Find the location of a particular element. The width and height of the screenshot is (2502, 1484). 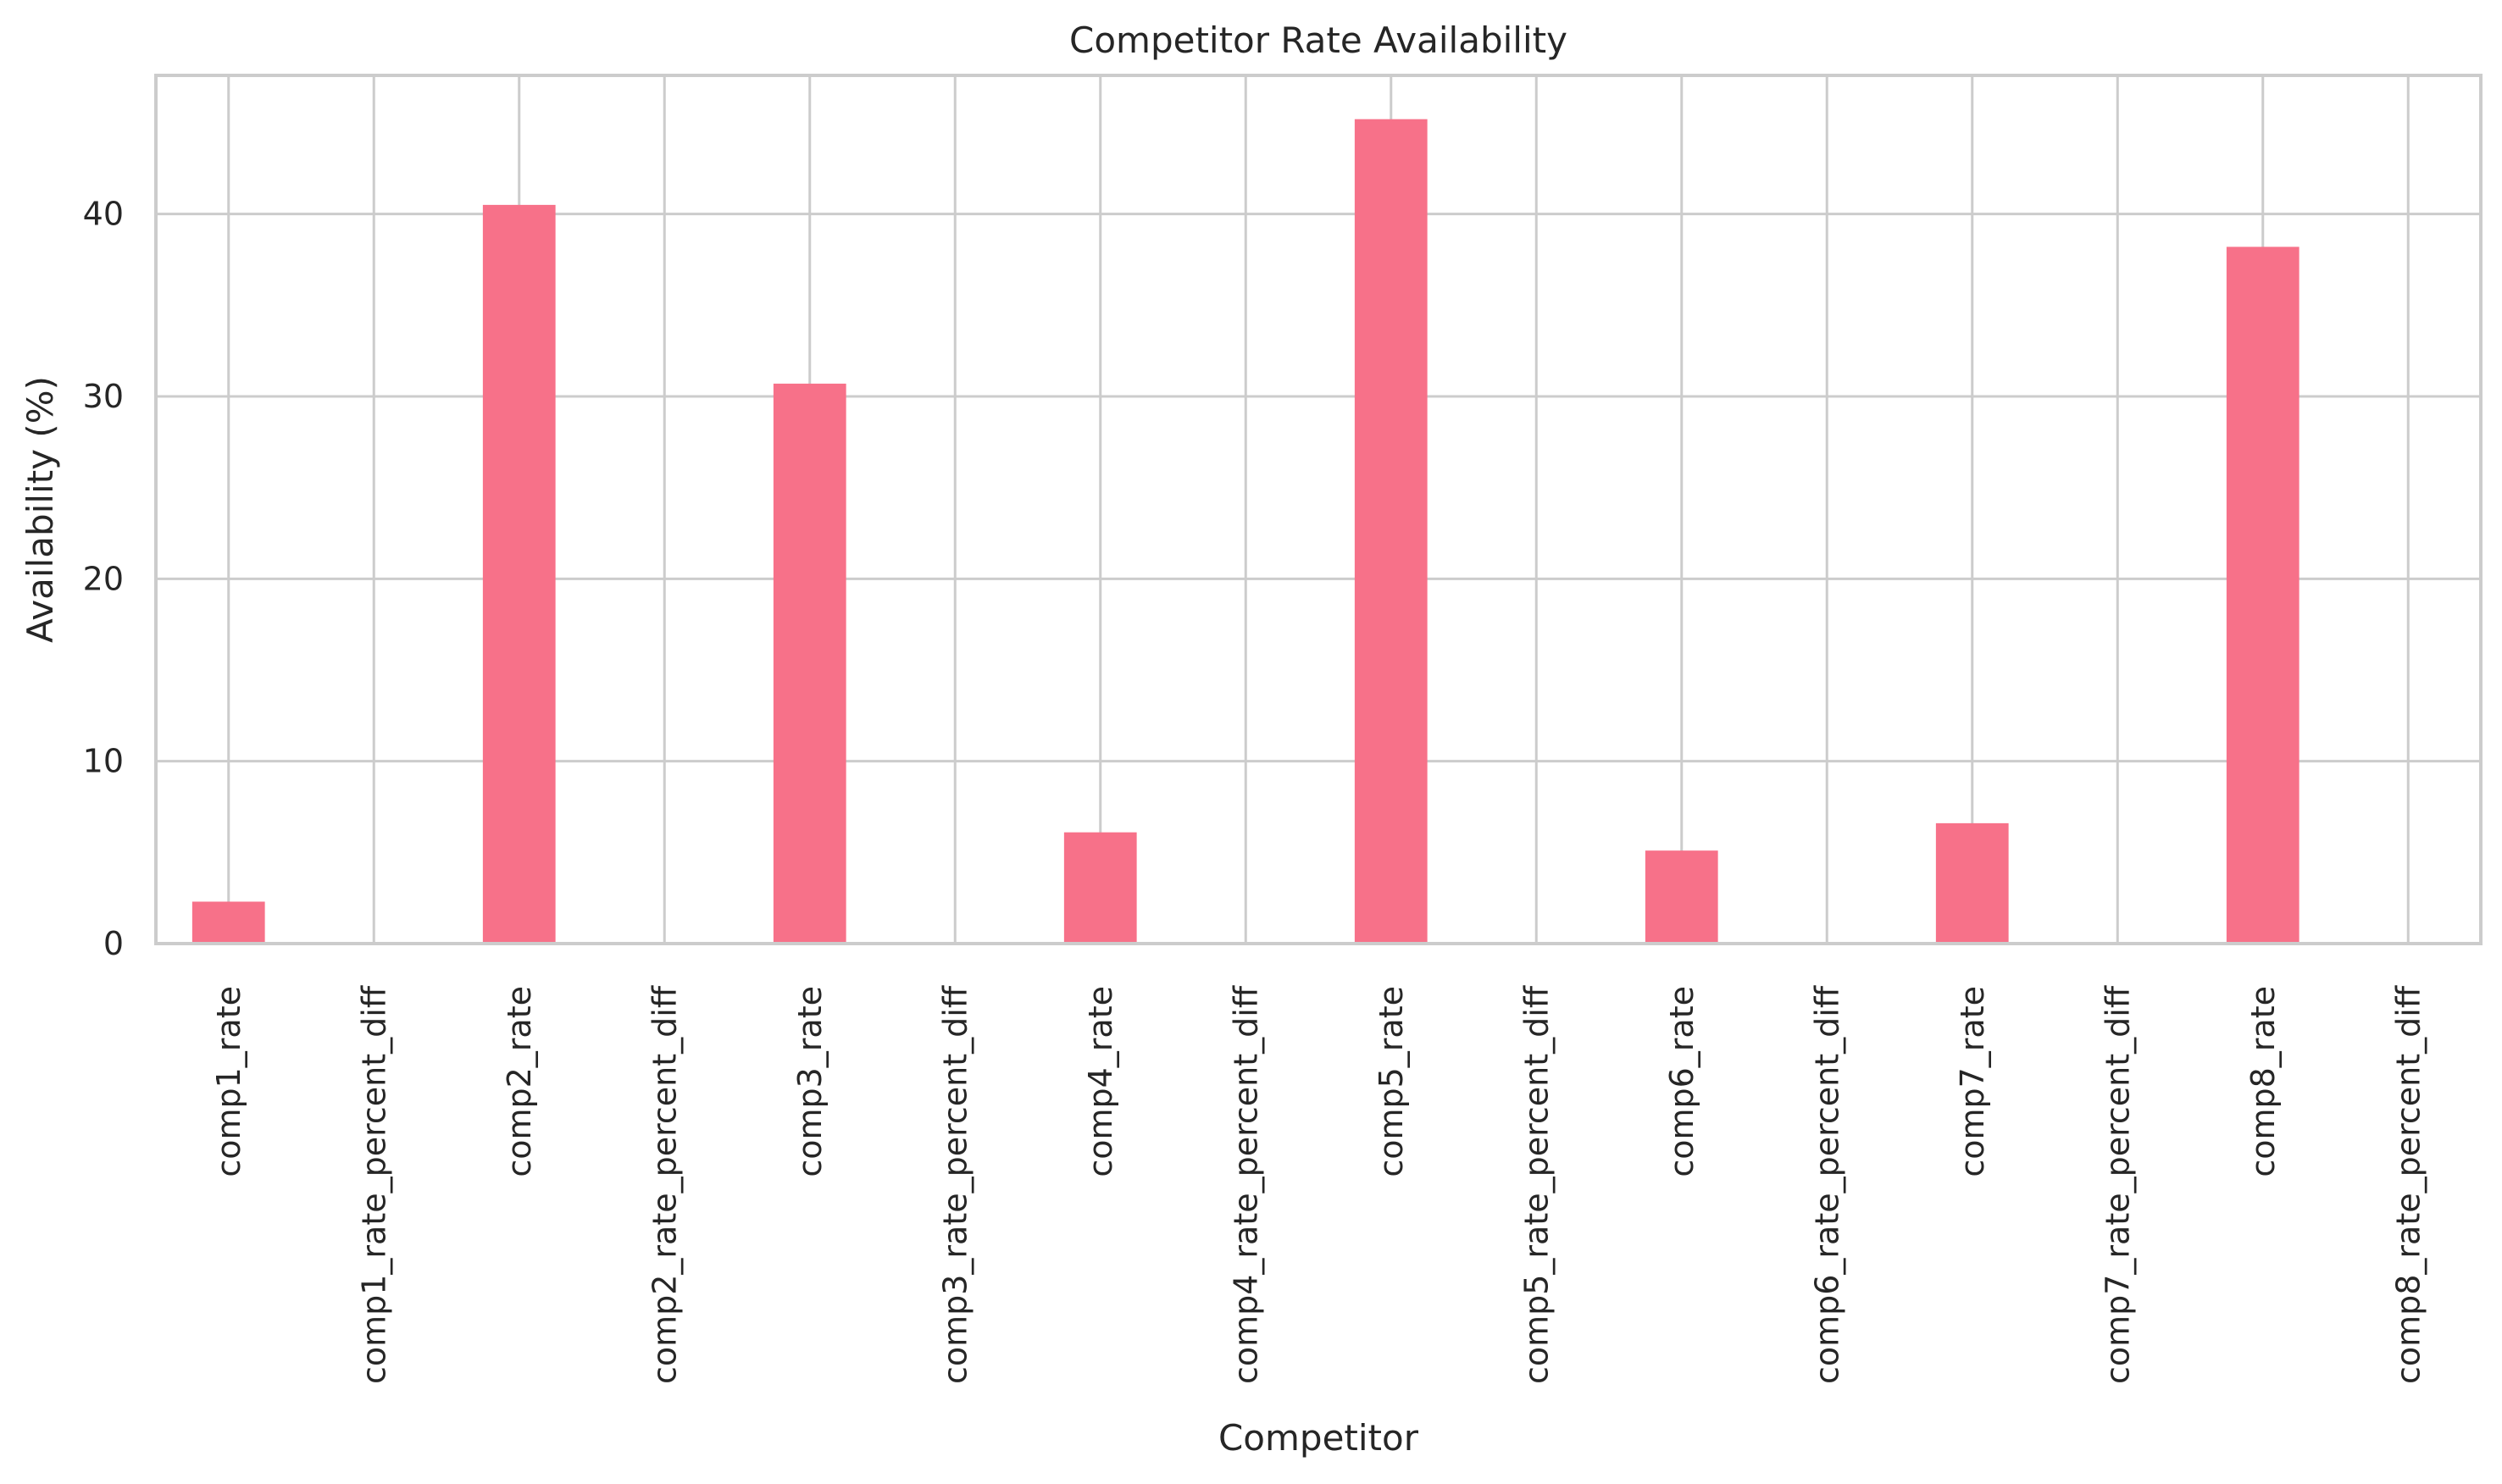

y-axis-ticks: 0 10 20 30 40 is located at coordinates (103, 579).